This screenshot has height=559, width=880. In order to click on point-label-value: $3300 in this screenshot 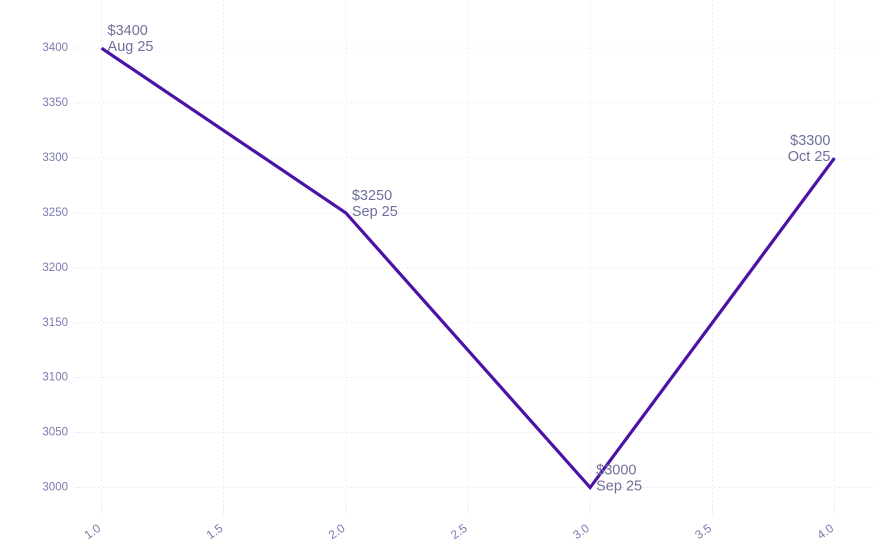, I will do `click(810, 141)`.